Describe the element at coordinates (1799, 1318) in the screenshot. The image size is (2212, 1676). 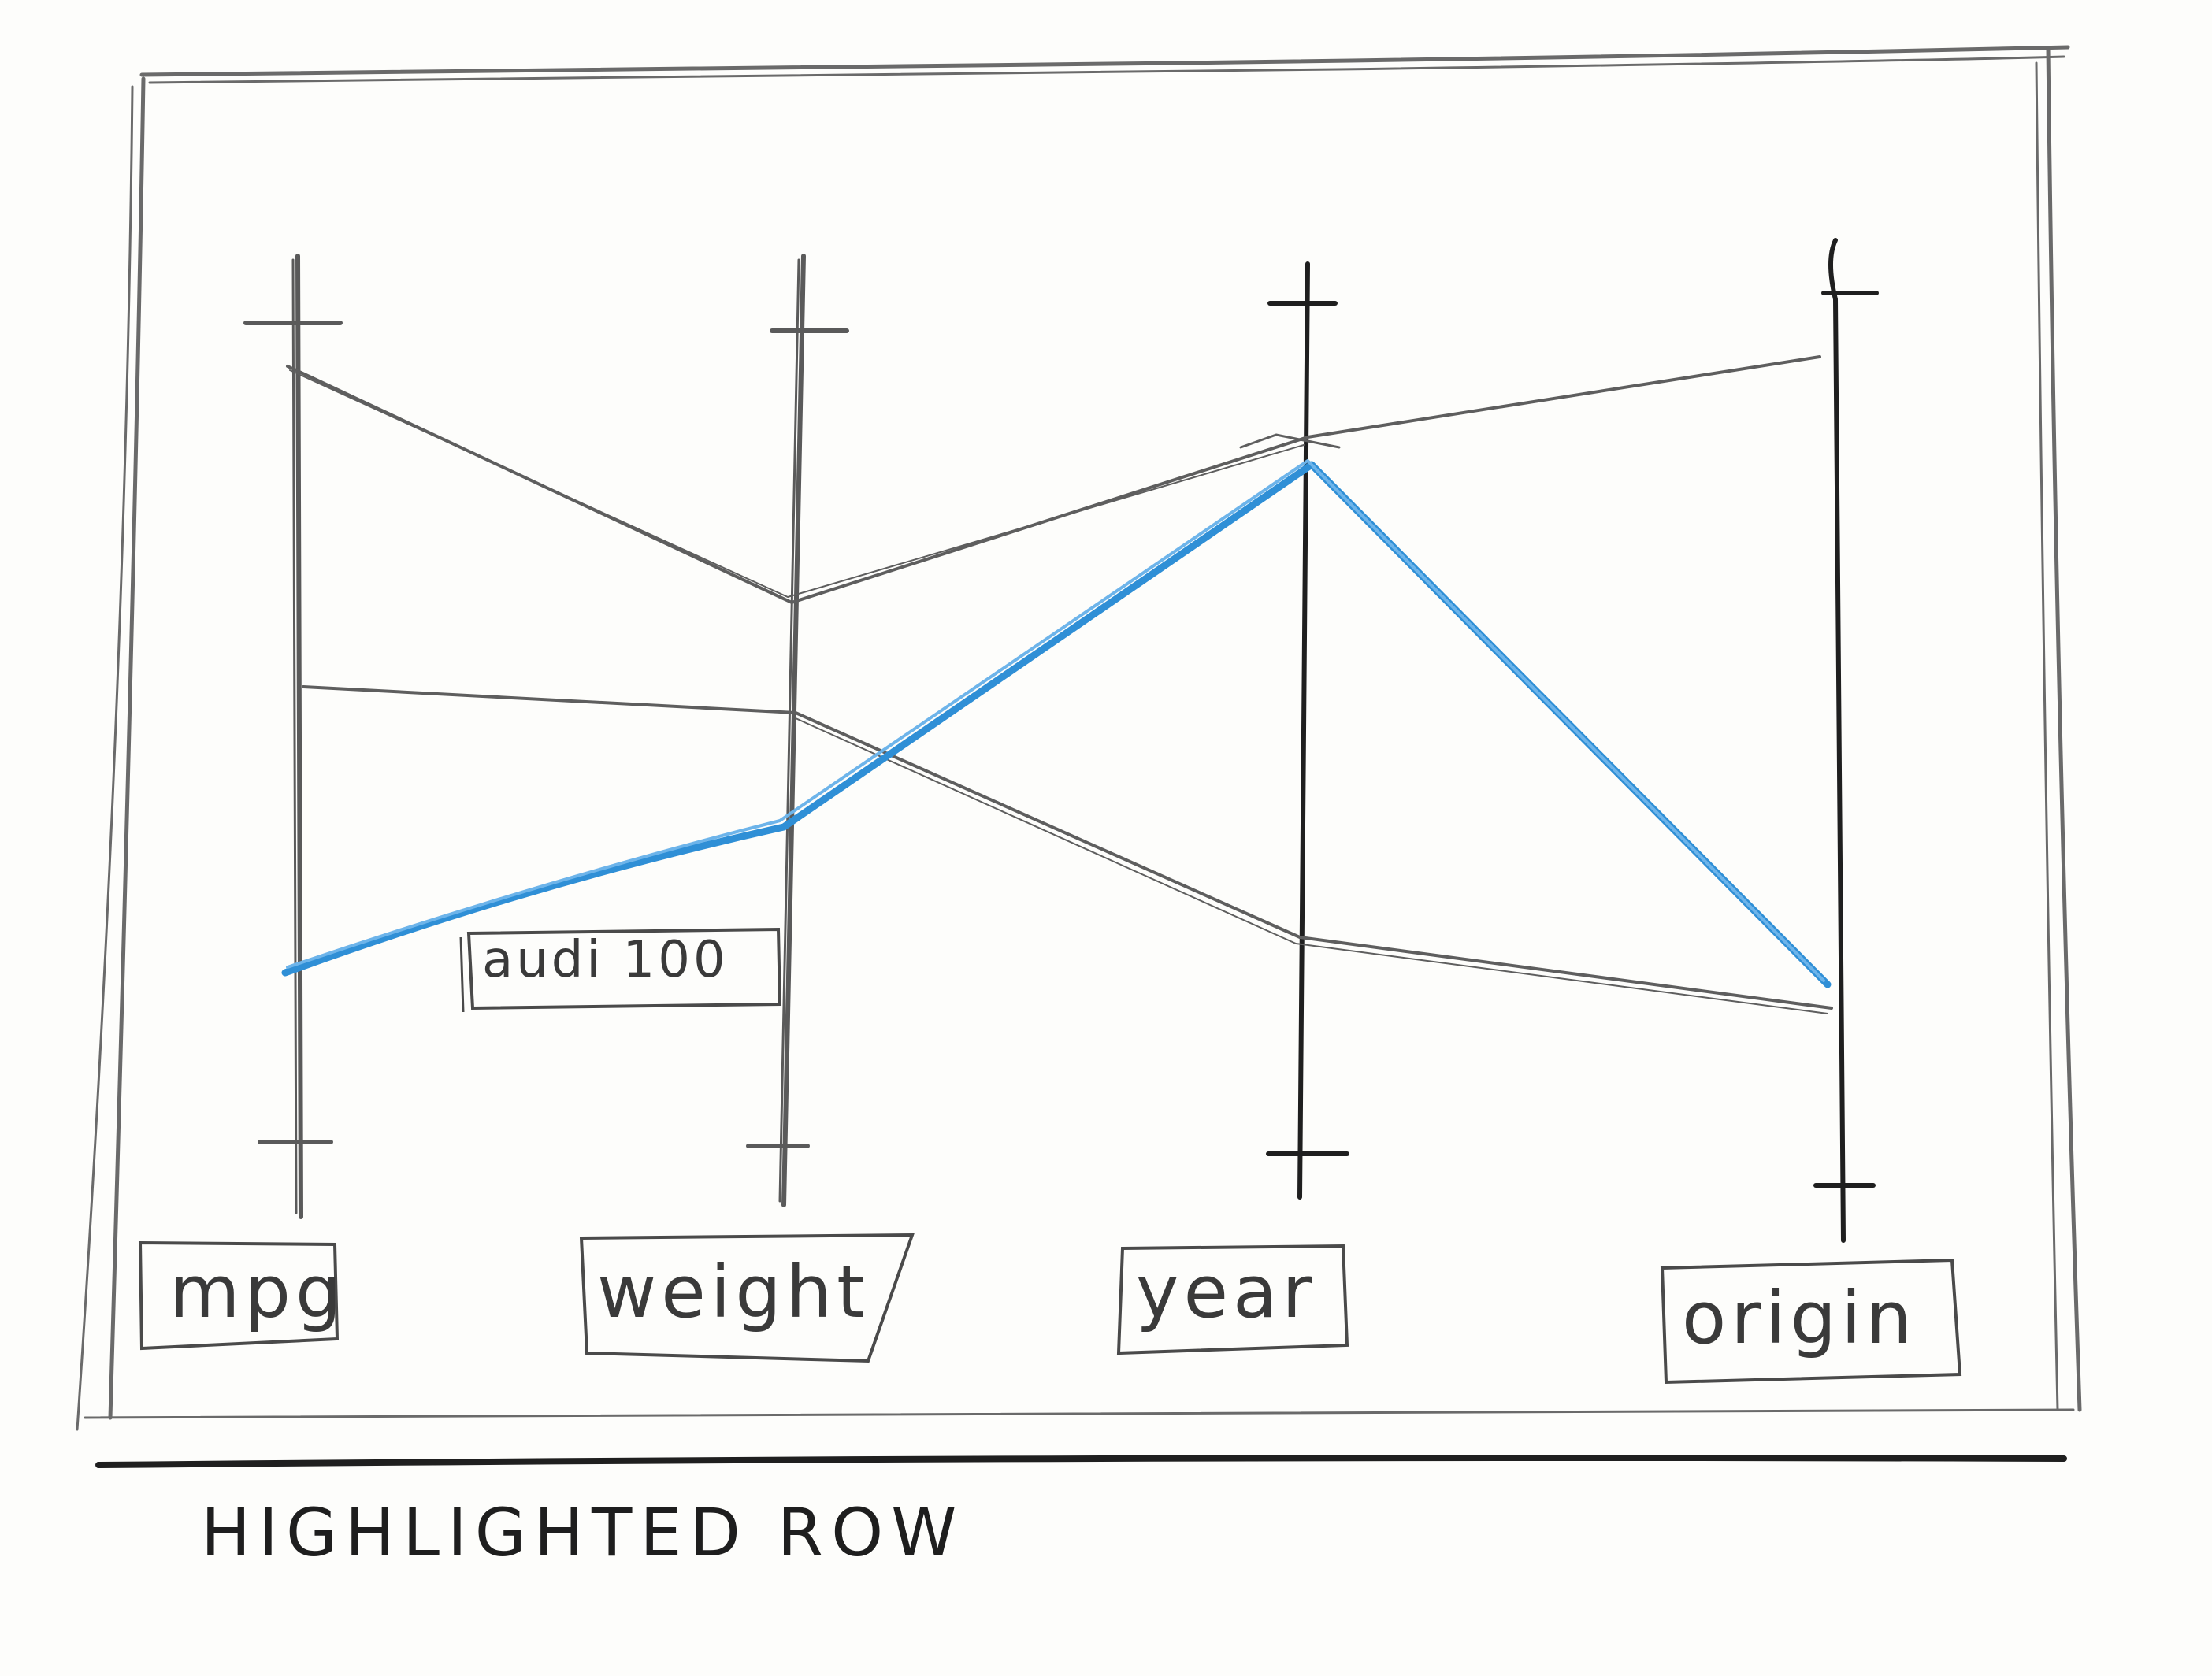
I see `svg-text: origin` at that location.